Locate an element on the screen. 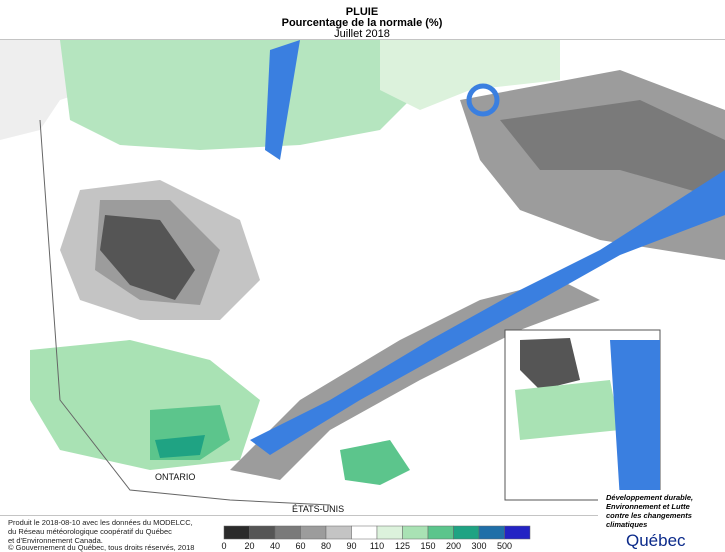 The height and width of the screenshot is (552, 725). legend-tick: 20 is located at coordinates (249, 546).